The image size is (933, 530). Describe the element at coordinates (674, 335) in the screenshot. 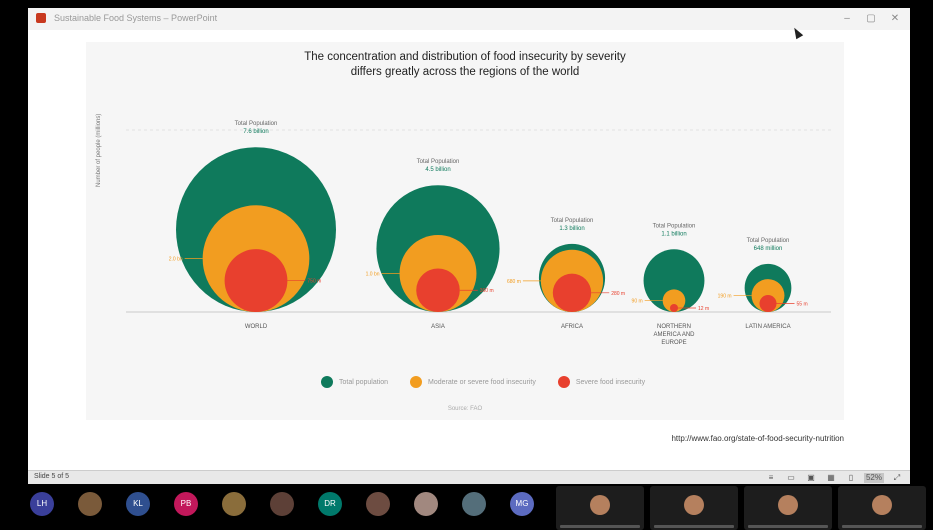

I see `region-name-label: AMERICA AND` at that location.